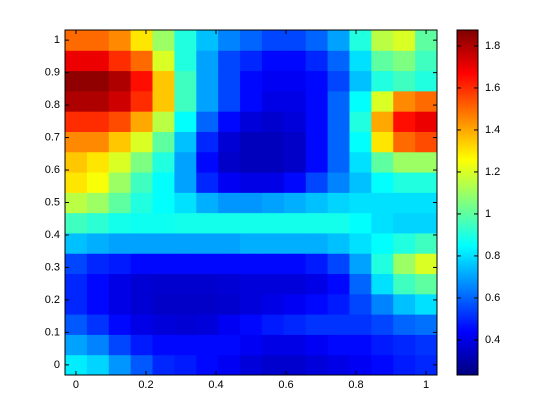  I want to click on colorbar-tick-label: 0.8, so click(492, 256).